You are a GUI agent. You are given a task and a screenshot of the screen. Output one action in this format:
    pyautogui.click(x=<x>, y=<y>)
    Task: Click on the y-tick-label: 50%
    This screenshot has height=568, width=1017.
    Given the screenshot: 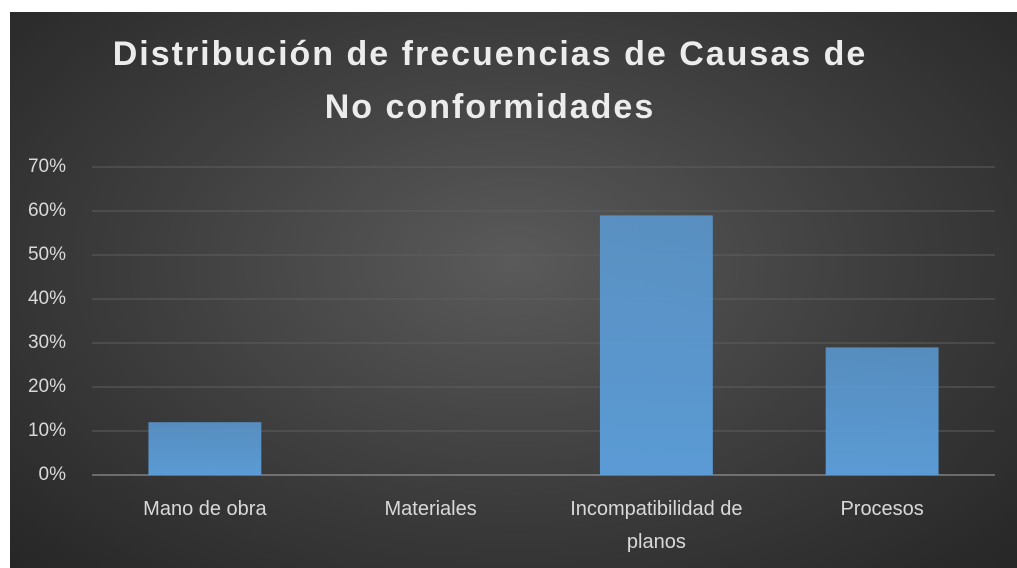 What is the action you would take?
    pyautogui.click(x=47, y=254)
    